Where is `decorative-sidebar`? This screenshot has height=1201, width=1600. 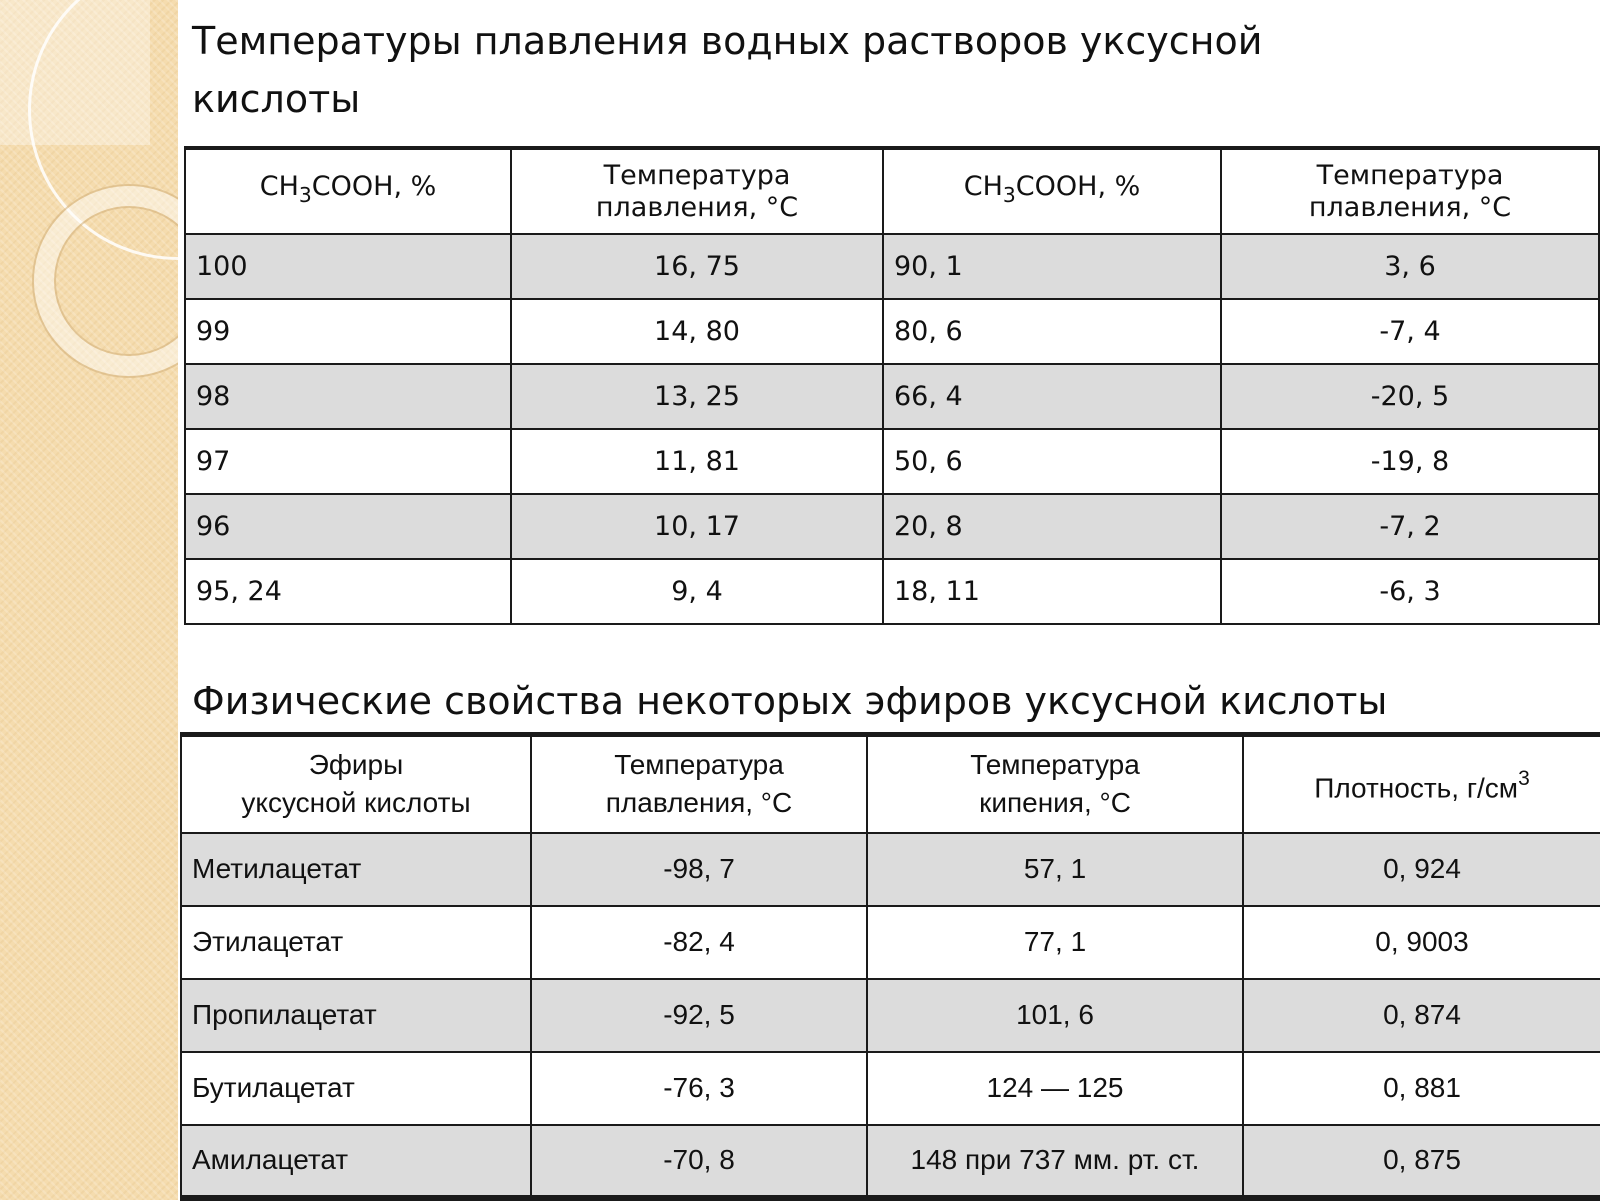
decorative-sidebar is located at coordinates (89, 600).